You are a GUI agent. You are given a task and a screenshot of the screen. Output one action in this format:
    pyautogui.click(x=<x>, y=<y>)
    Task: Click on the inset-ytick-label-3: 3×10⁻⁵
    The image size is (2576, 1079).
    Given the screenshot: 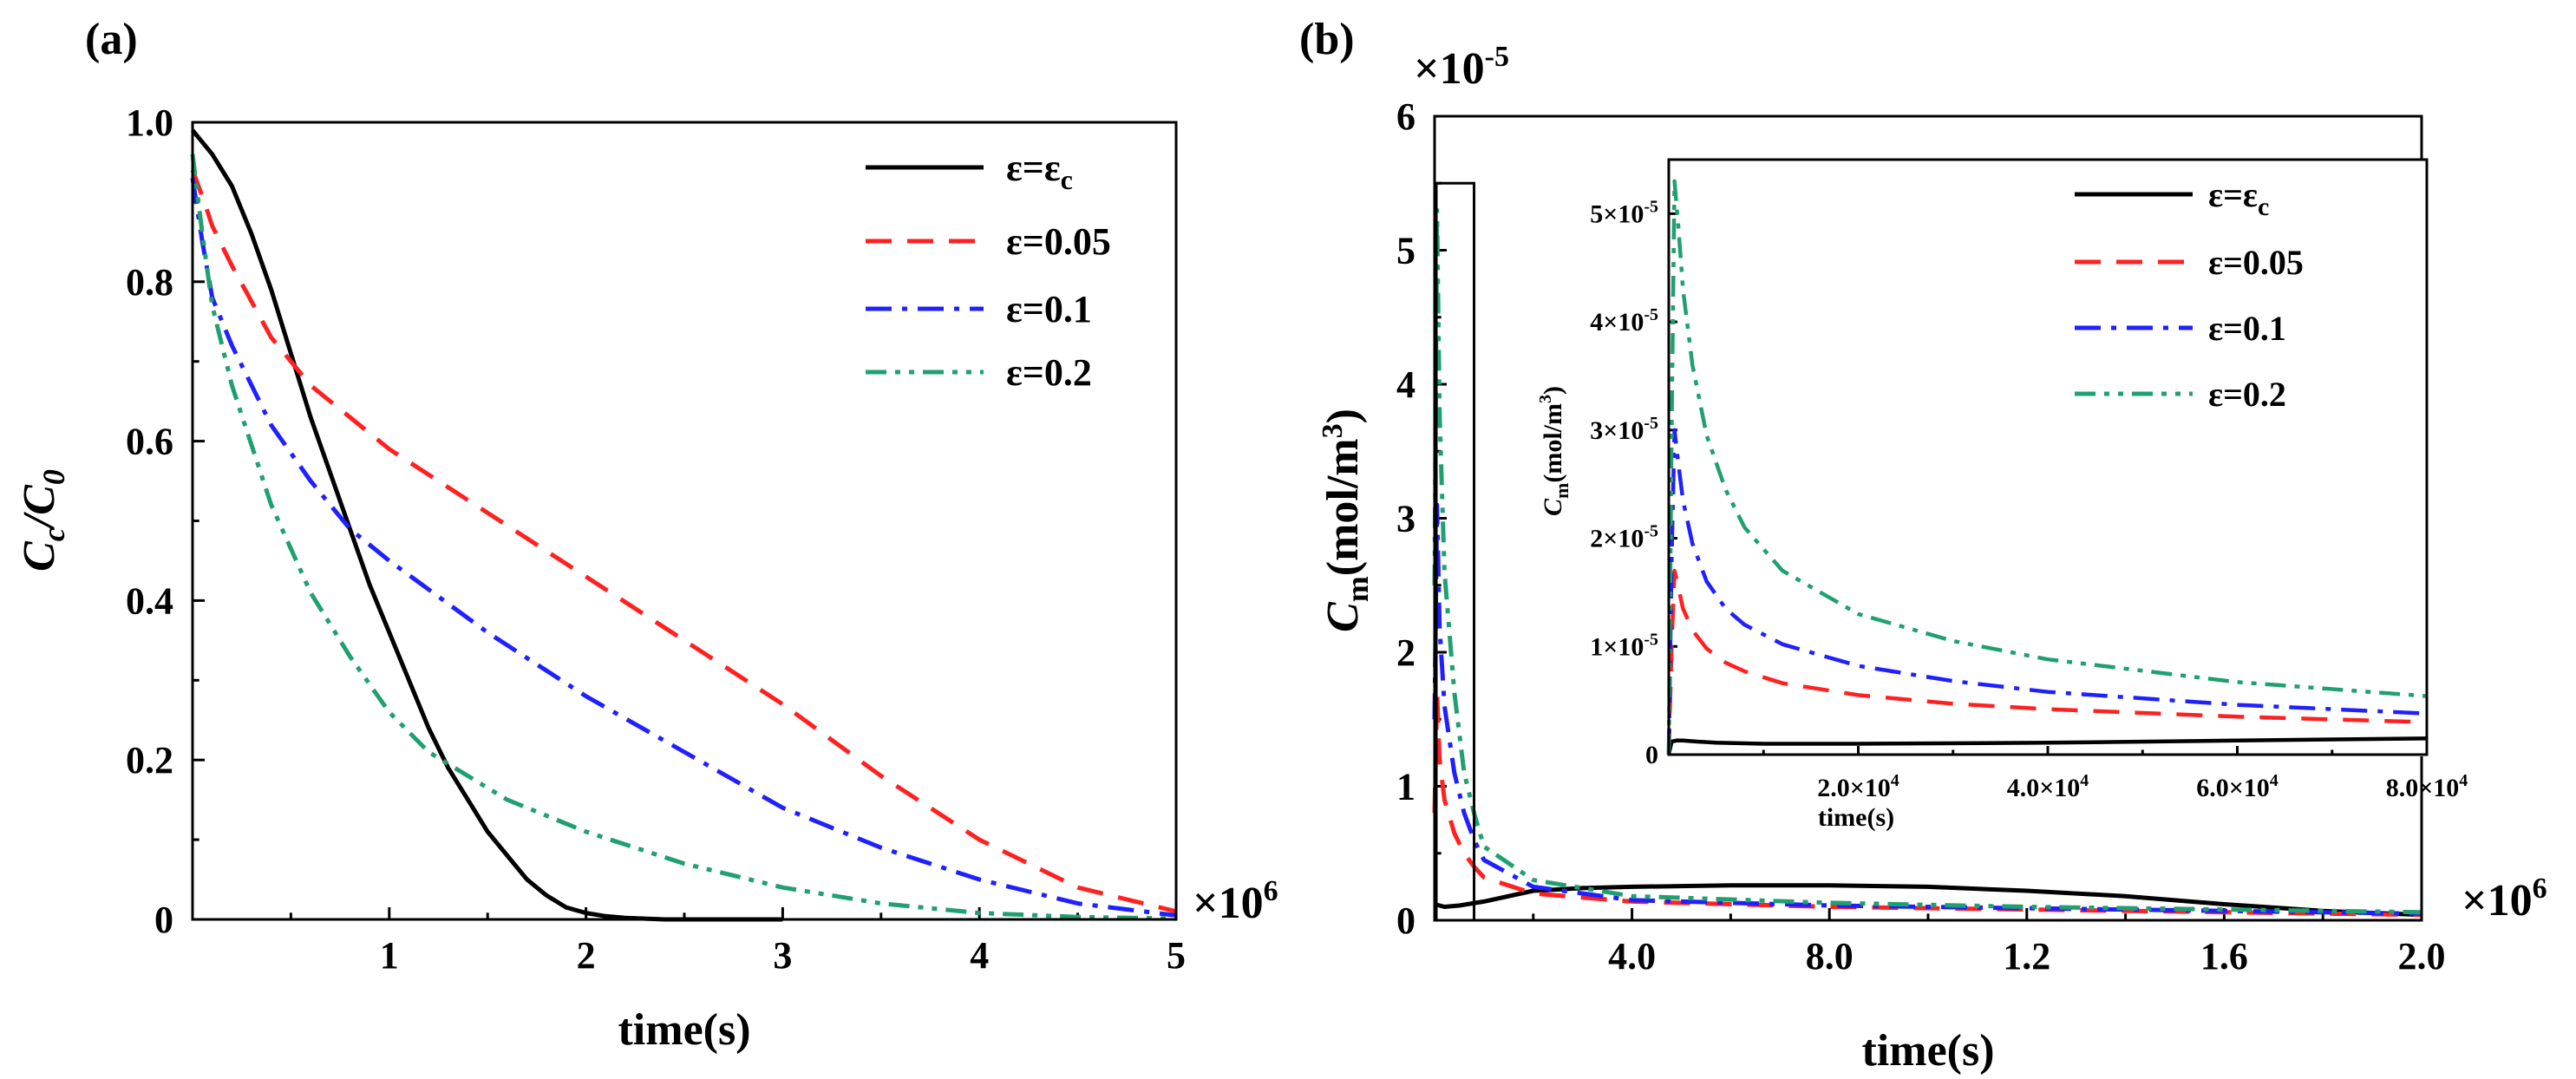 What is the action you would take?
    pyautogui.click(x=1624, y=429)
    